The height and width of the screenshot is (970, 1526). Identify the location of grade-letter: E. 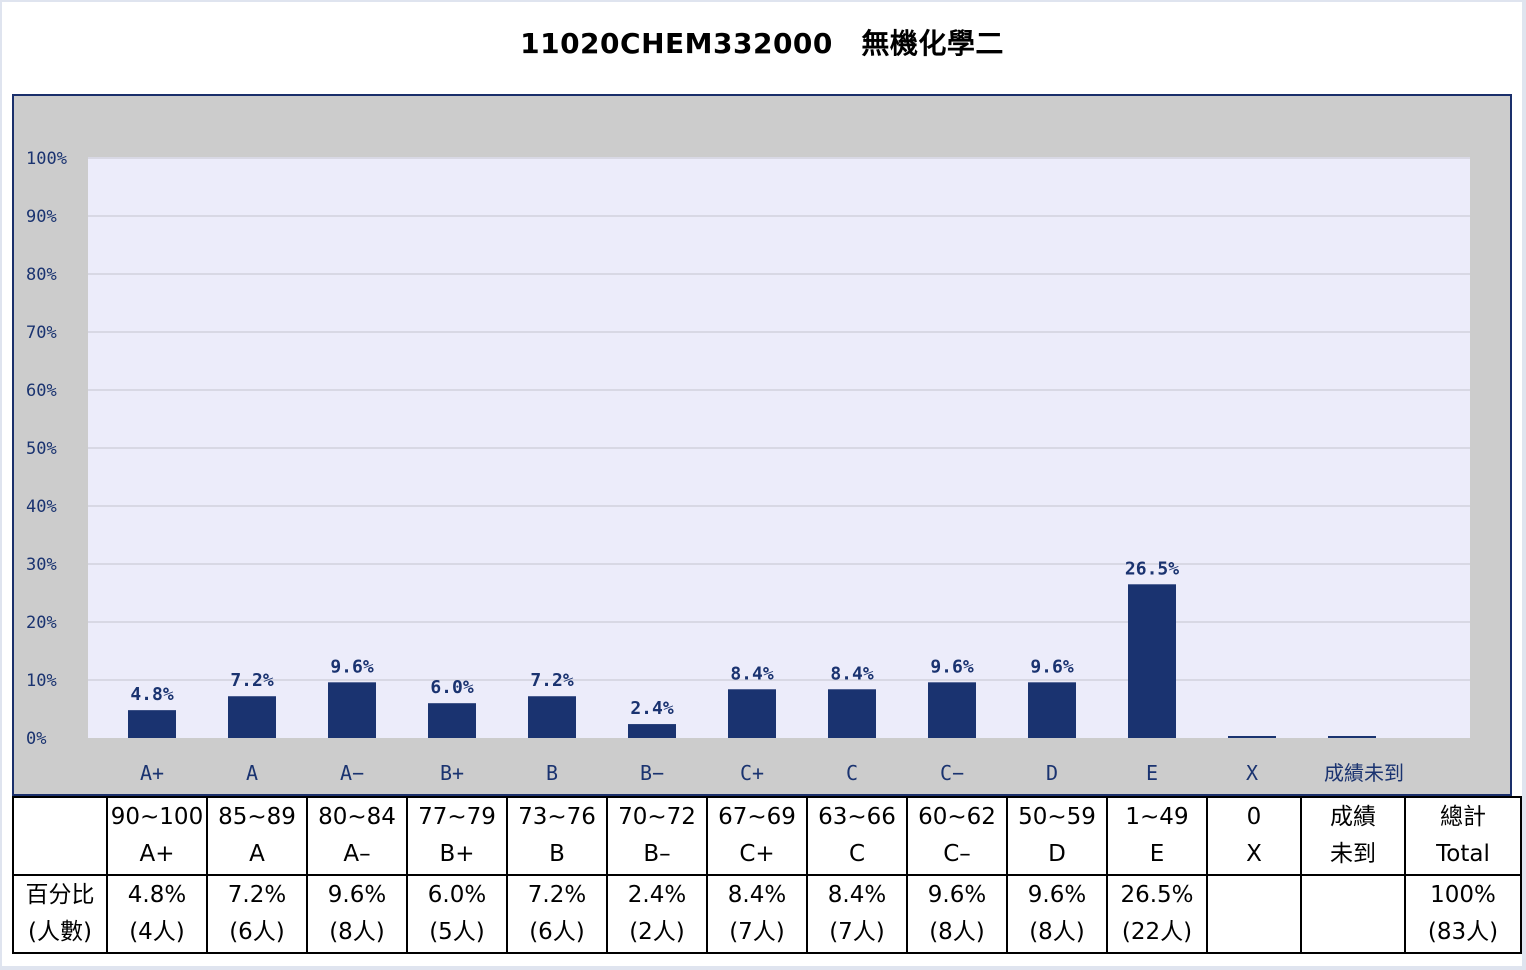
(1157, 854).